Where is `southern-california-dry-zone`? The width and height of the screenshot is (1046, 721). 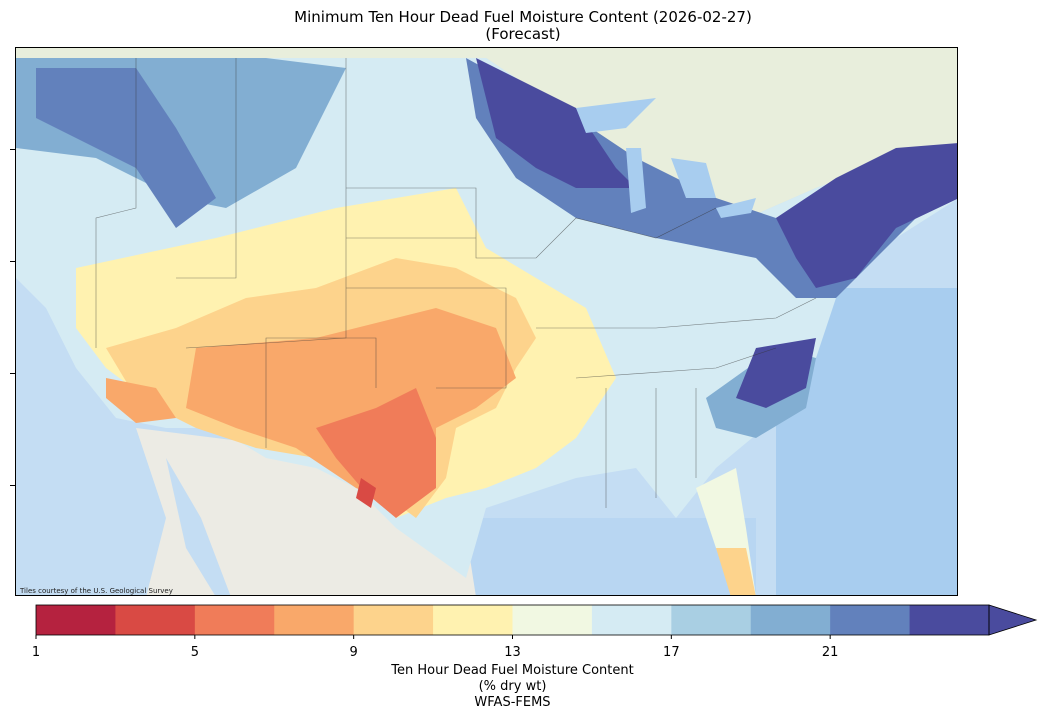 southern-california-dry-zone is located at coordinates (141, 400).